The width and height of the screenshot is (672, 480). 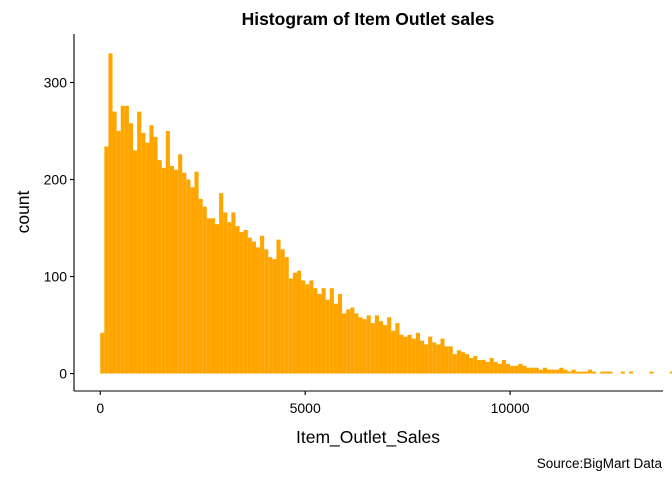 I want to click on y-tick-label: 200, so click(x=56, y=180).